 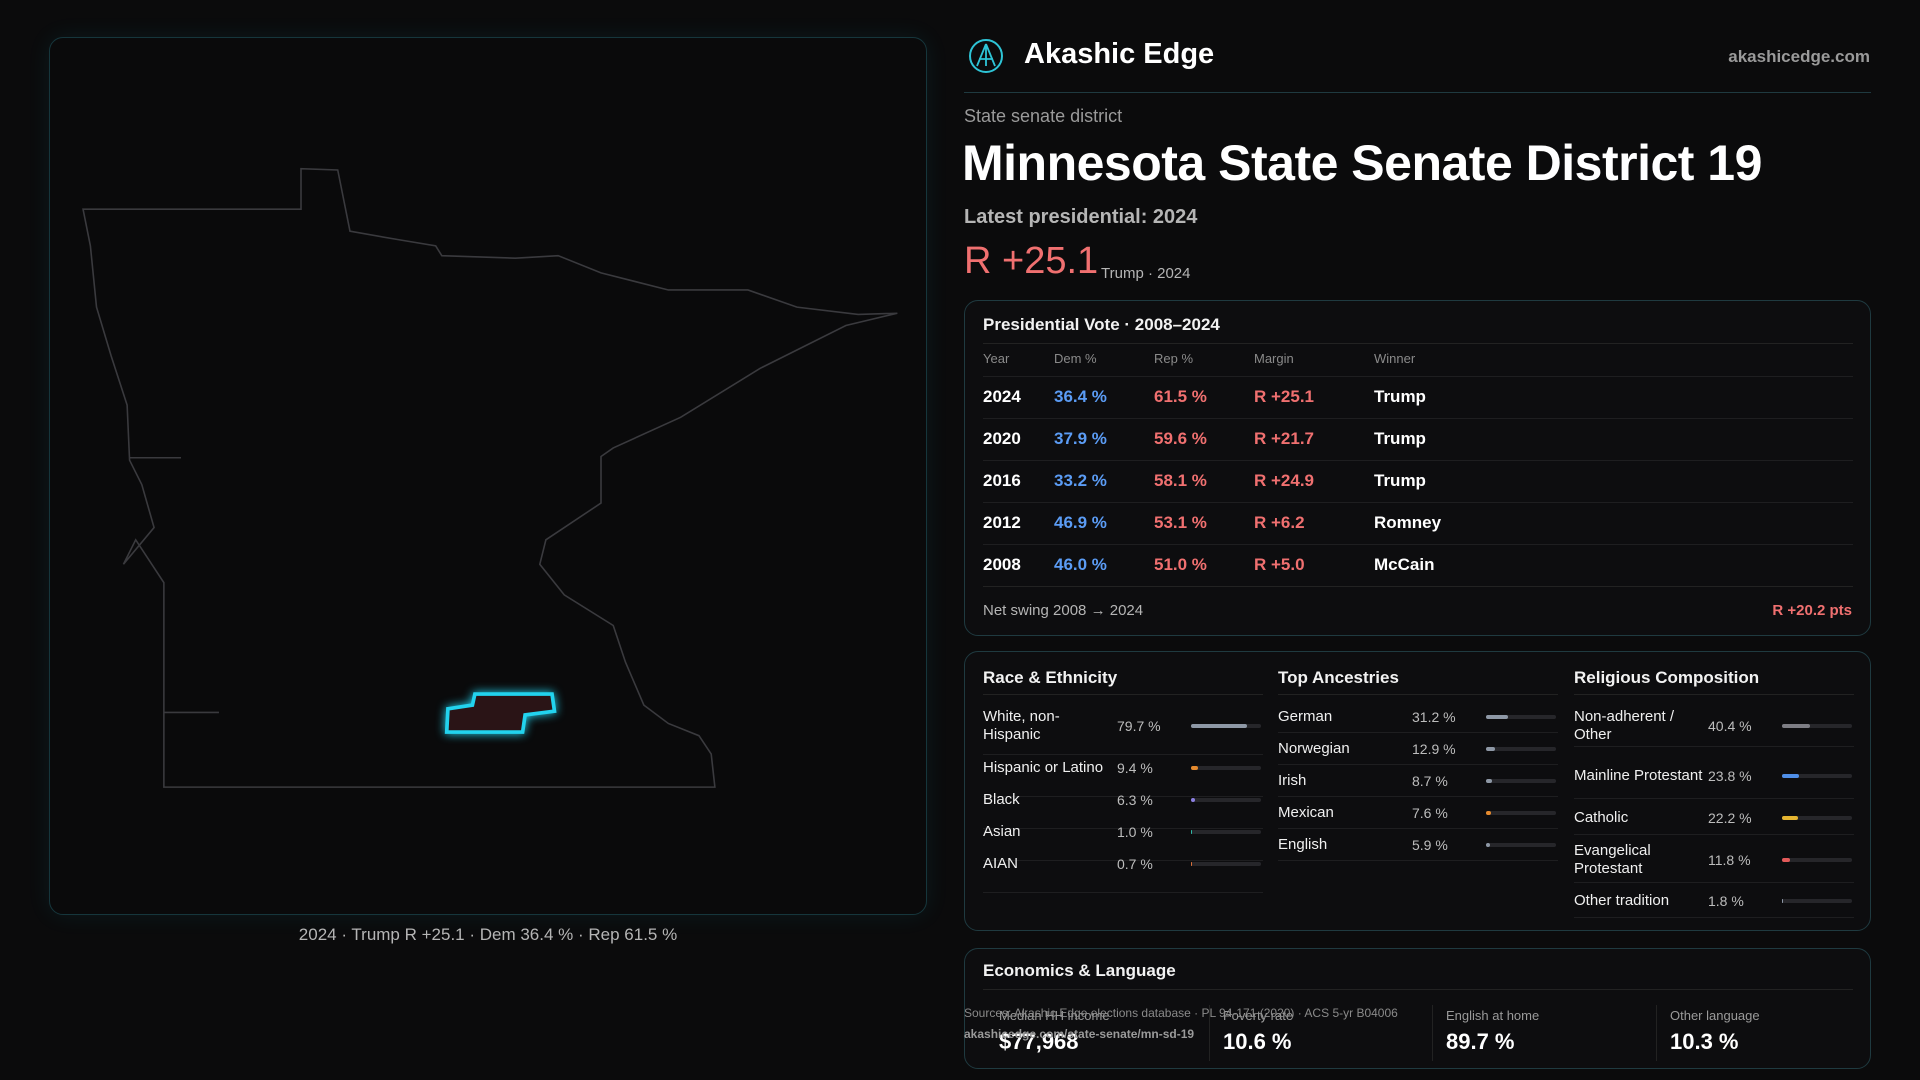 What do you see at coordinates (1080, 396) in the screenshot?
I see `table-cell: 36.4 %` at bounding box center [1080, 396].